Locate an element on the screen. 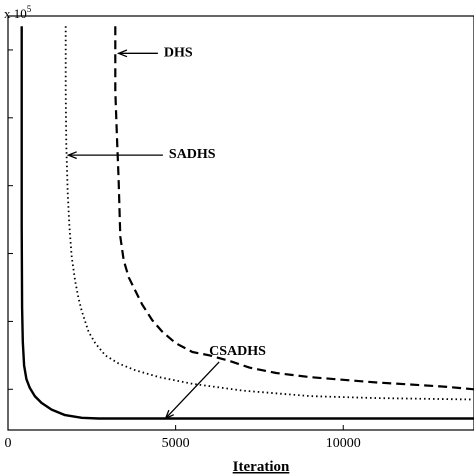 The width and height of the screenshot is (474, 474). y-exponent-base: x 10 is located at coordinates (15, 13).